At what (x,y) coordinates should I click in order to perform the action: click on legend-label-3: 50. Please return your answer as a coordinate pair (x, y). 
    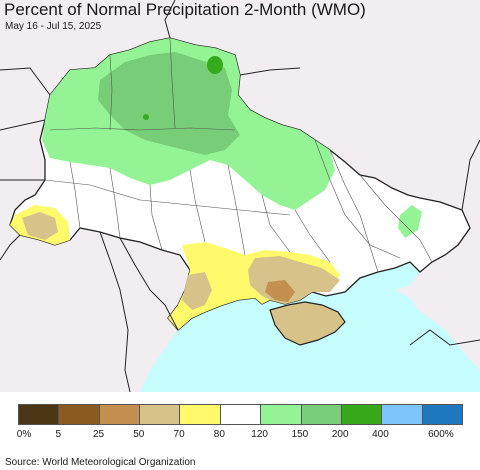
    Looking at the image, I should click on (139, 434).